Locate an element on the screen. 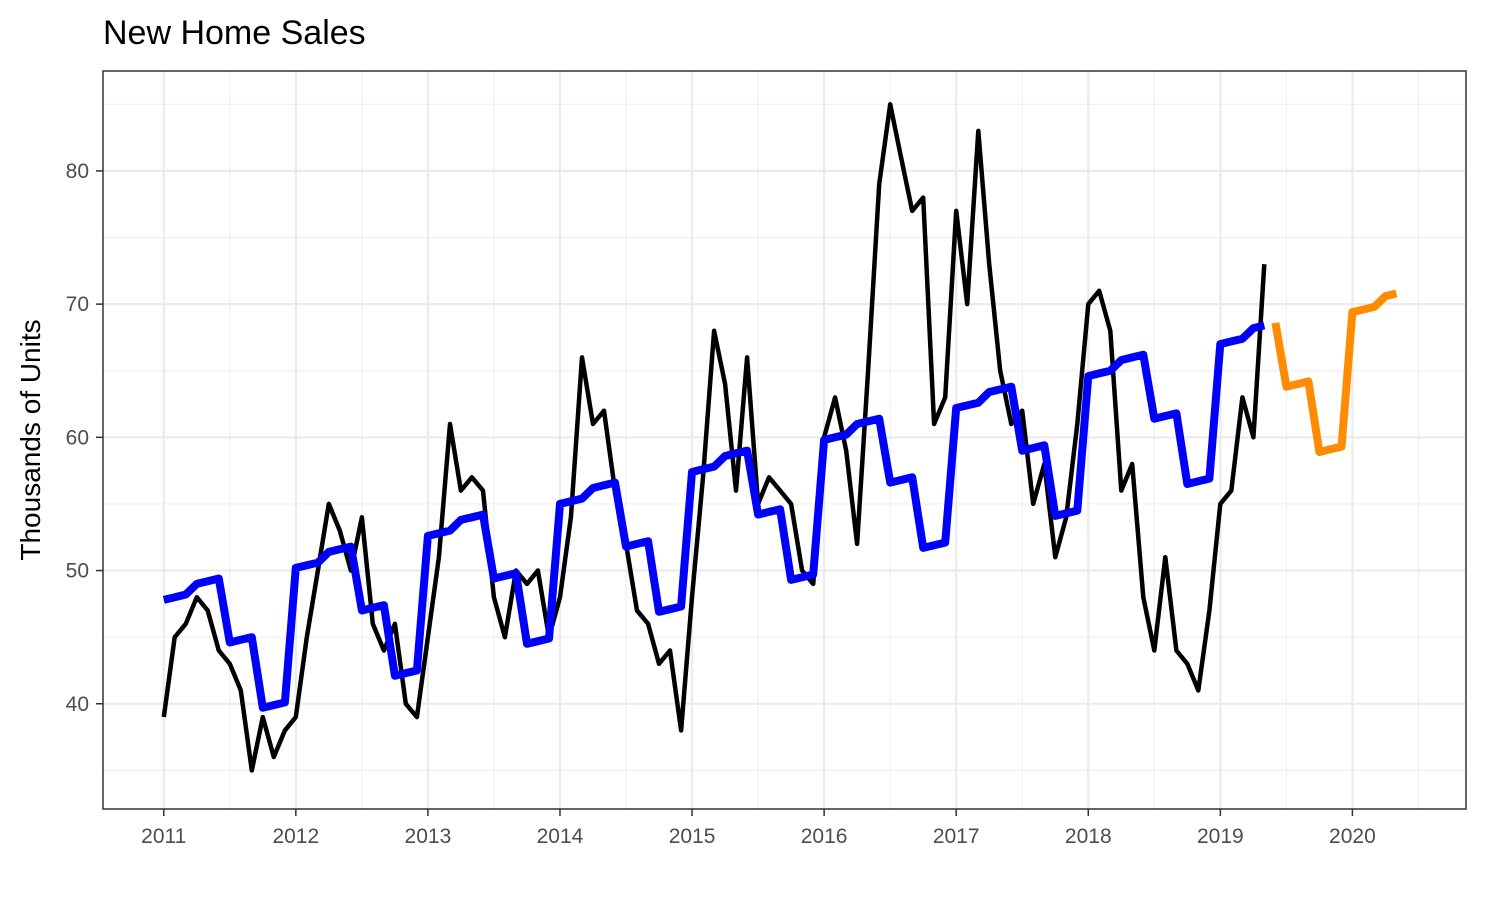 The image size is (1512, 907). x-tick-label: 2016 is located at coordinates (824, 836).